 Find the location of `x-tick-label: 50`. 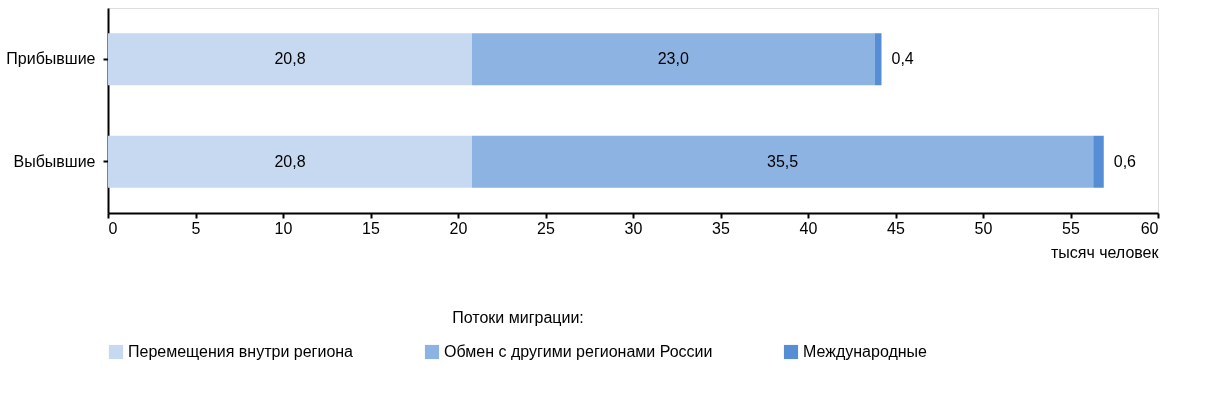

x-tick-label: 50 is located at coordinates (983, 228).